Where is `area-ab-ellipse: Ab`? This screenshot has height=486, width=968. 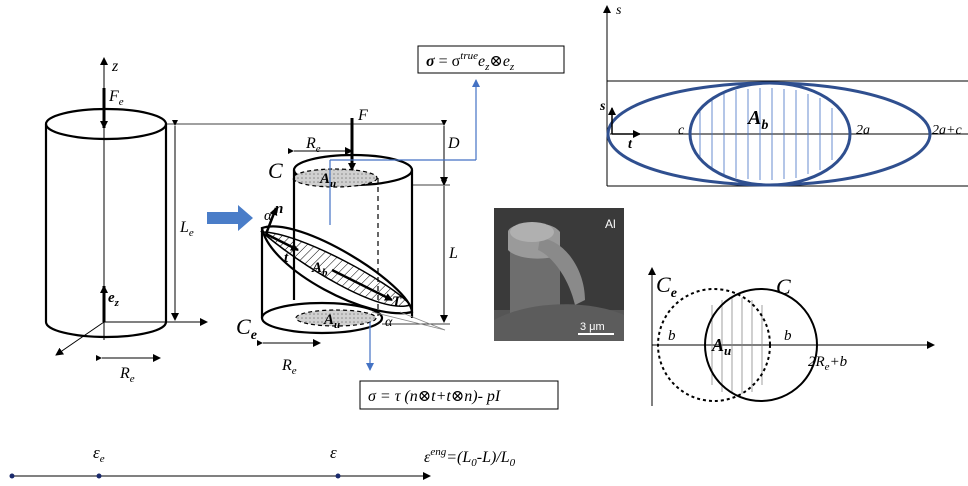
area-ab-ellipse: Ab is located at coordinates (757, 120).